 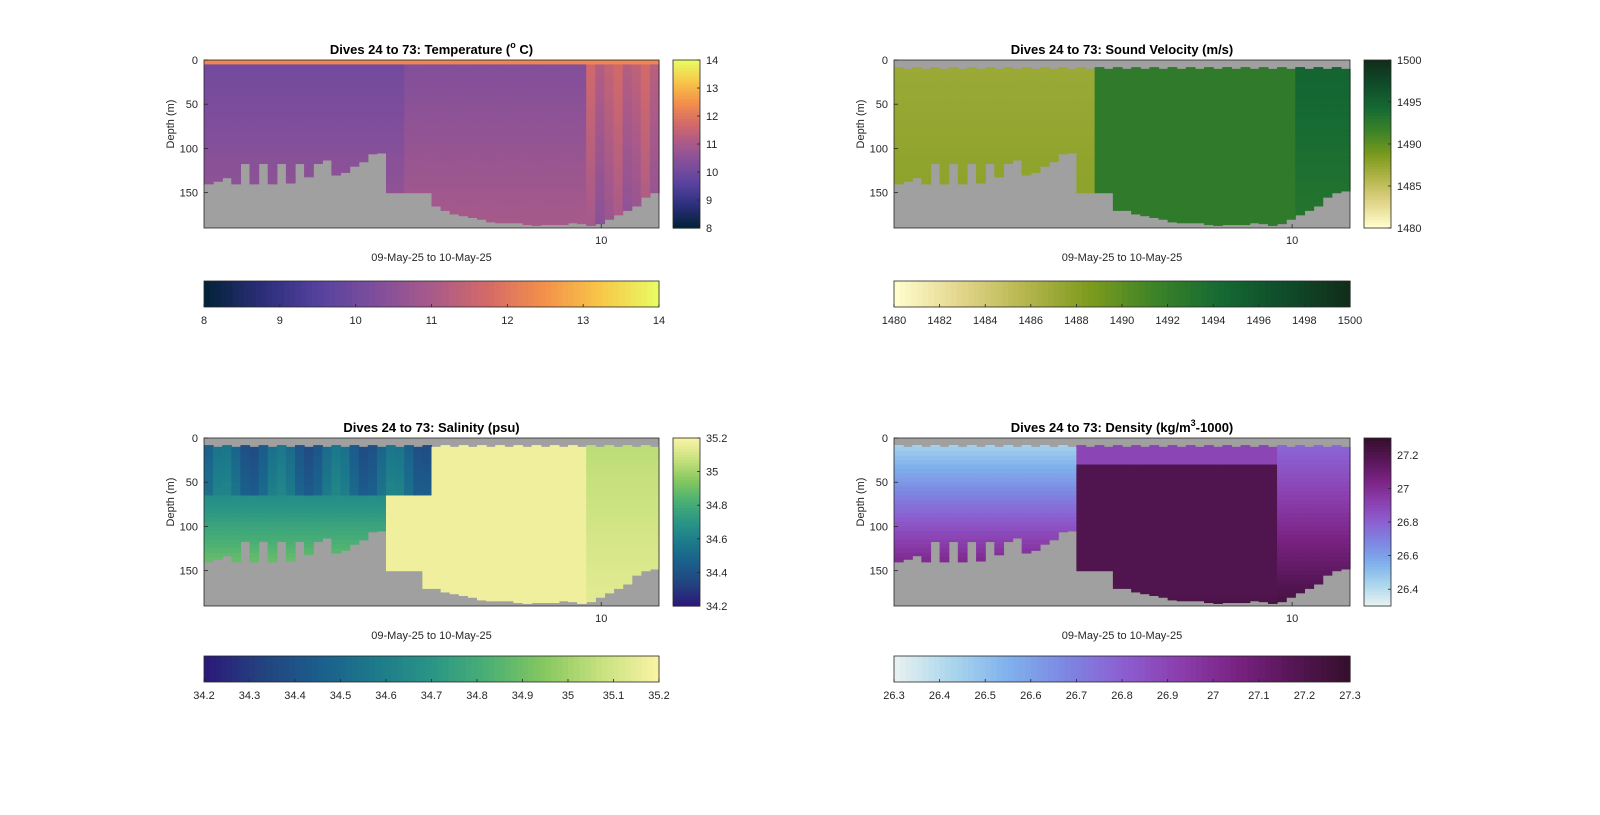 I want to click on chart-title-main: Dives 24 to 73: Salinity (psu), so click(x=431, y=427).